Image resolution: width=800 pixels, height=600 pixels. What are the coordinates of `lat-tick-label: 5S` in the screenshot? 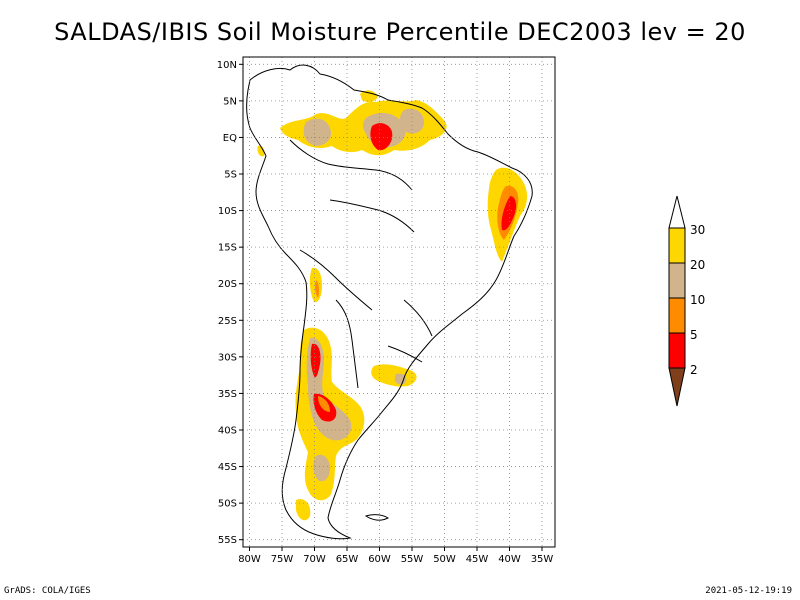 It's located at (230, 175).